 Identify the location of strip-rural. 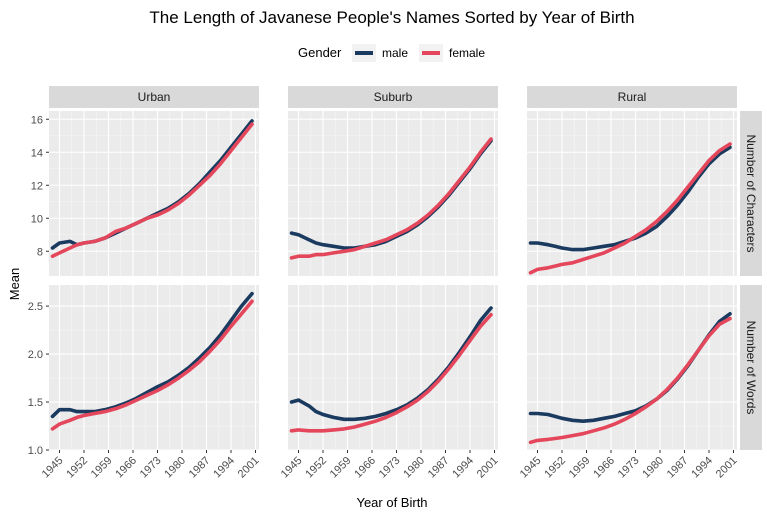
(632, 97).